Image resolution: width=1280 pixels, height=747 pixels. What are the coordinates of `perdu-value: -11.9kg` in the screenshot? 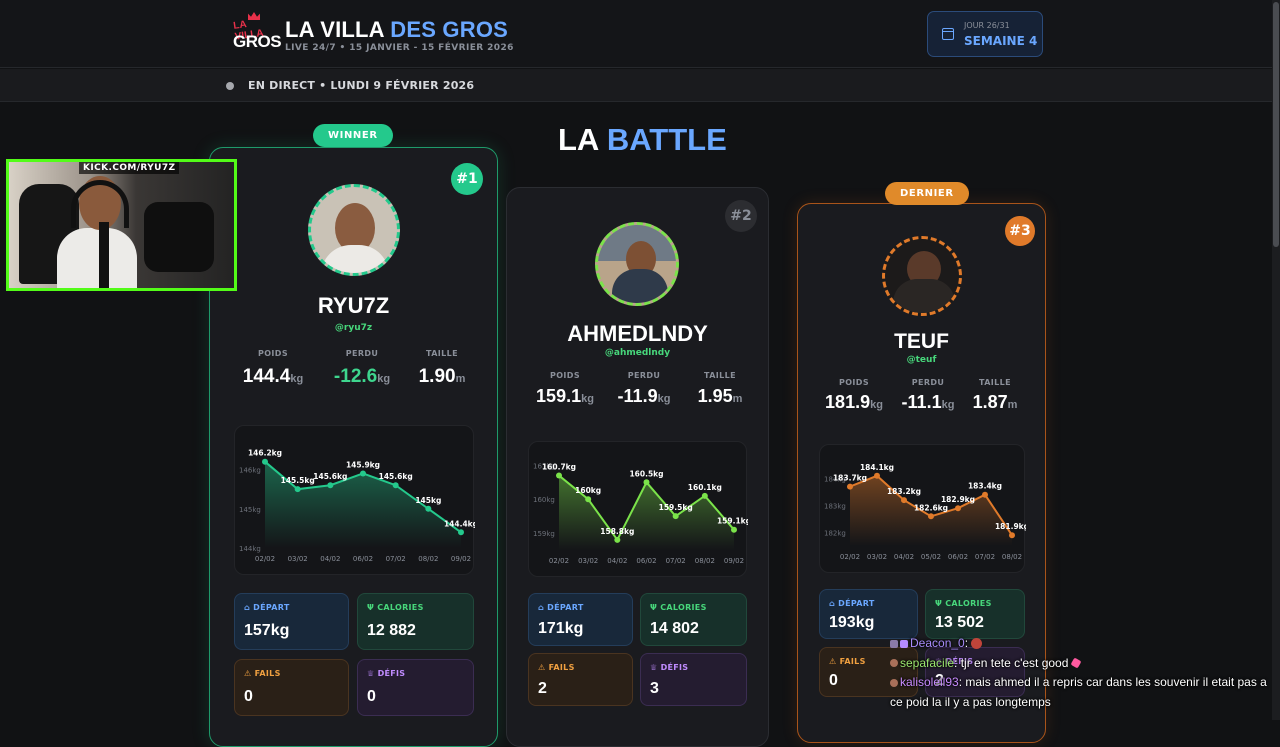 It's located at (644, 396).